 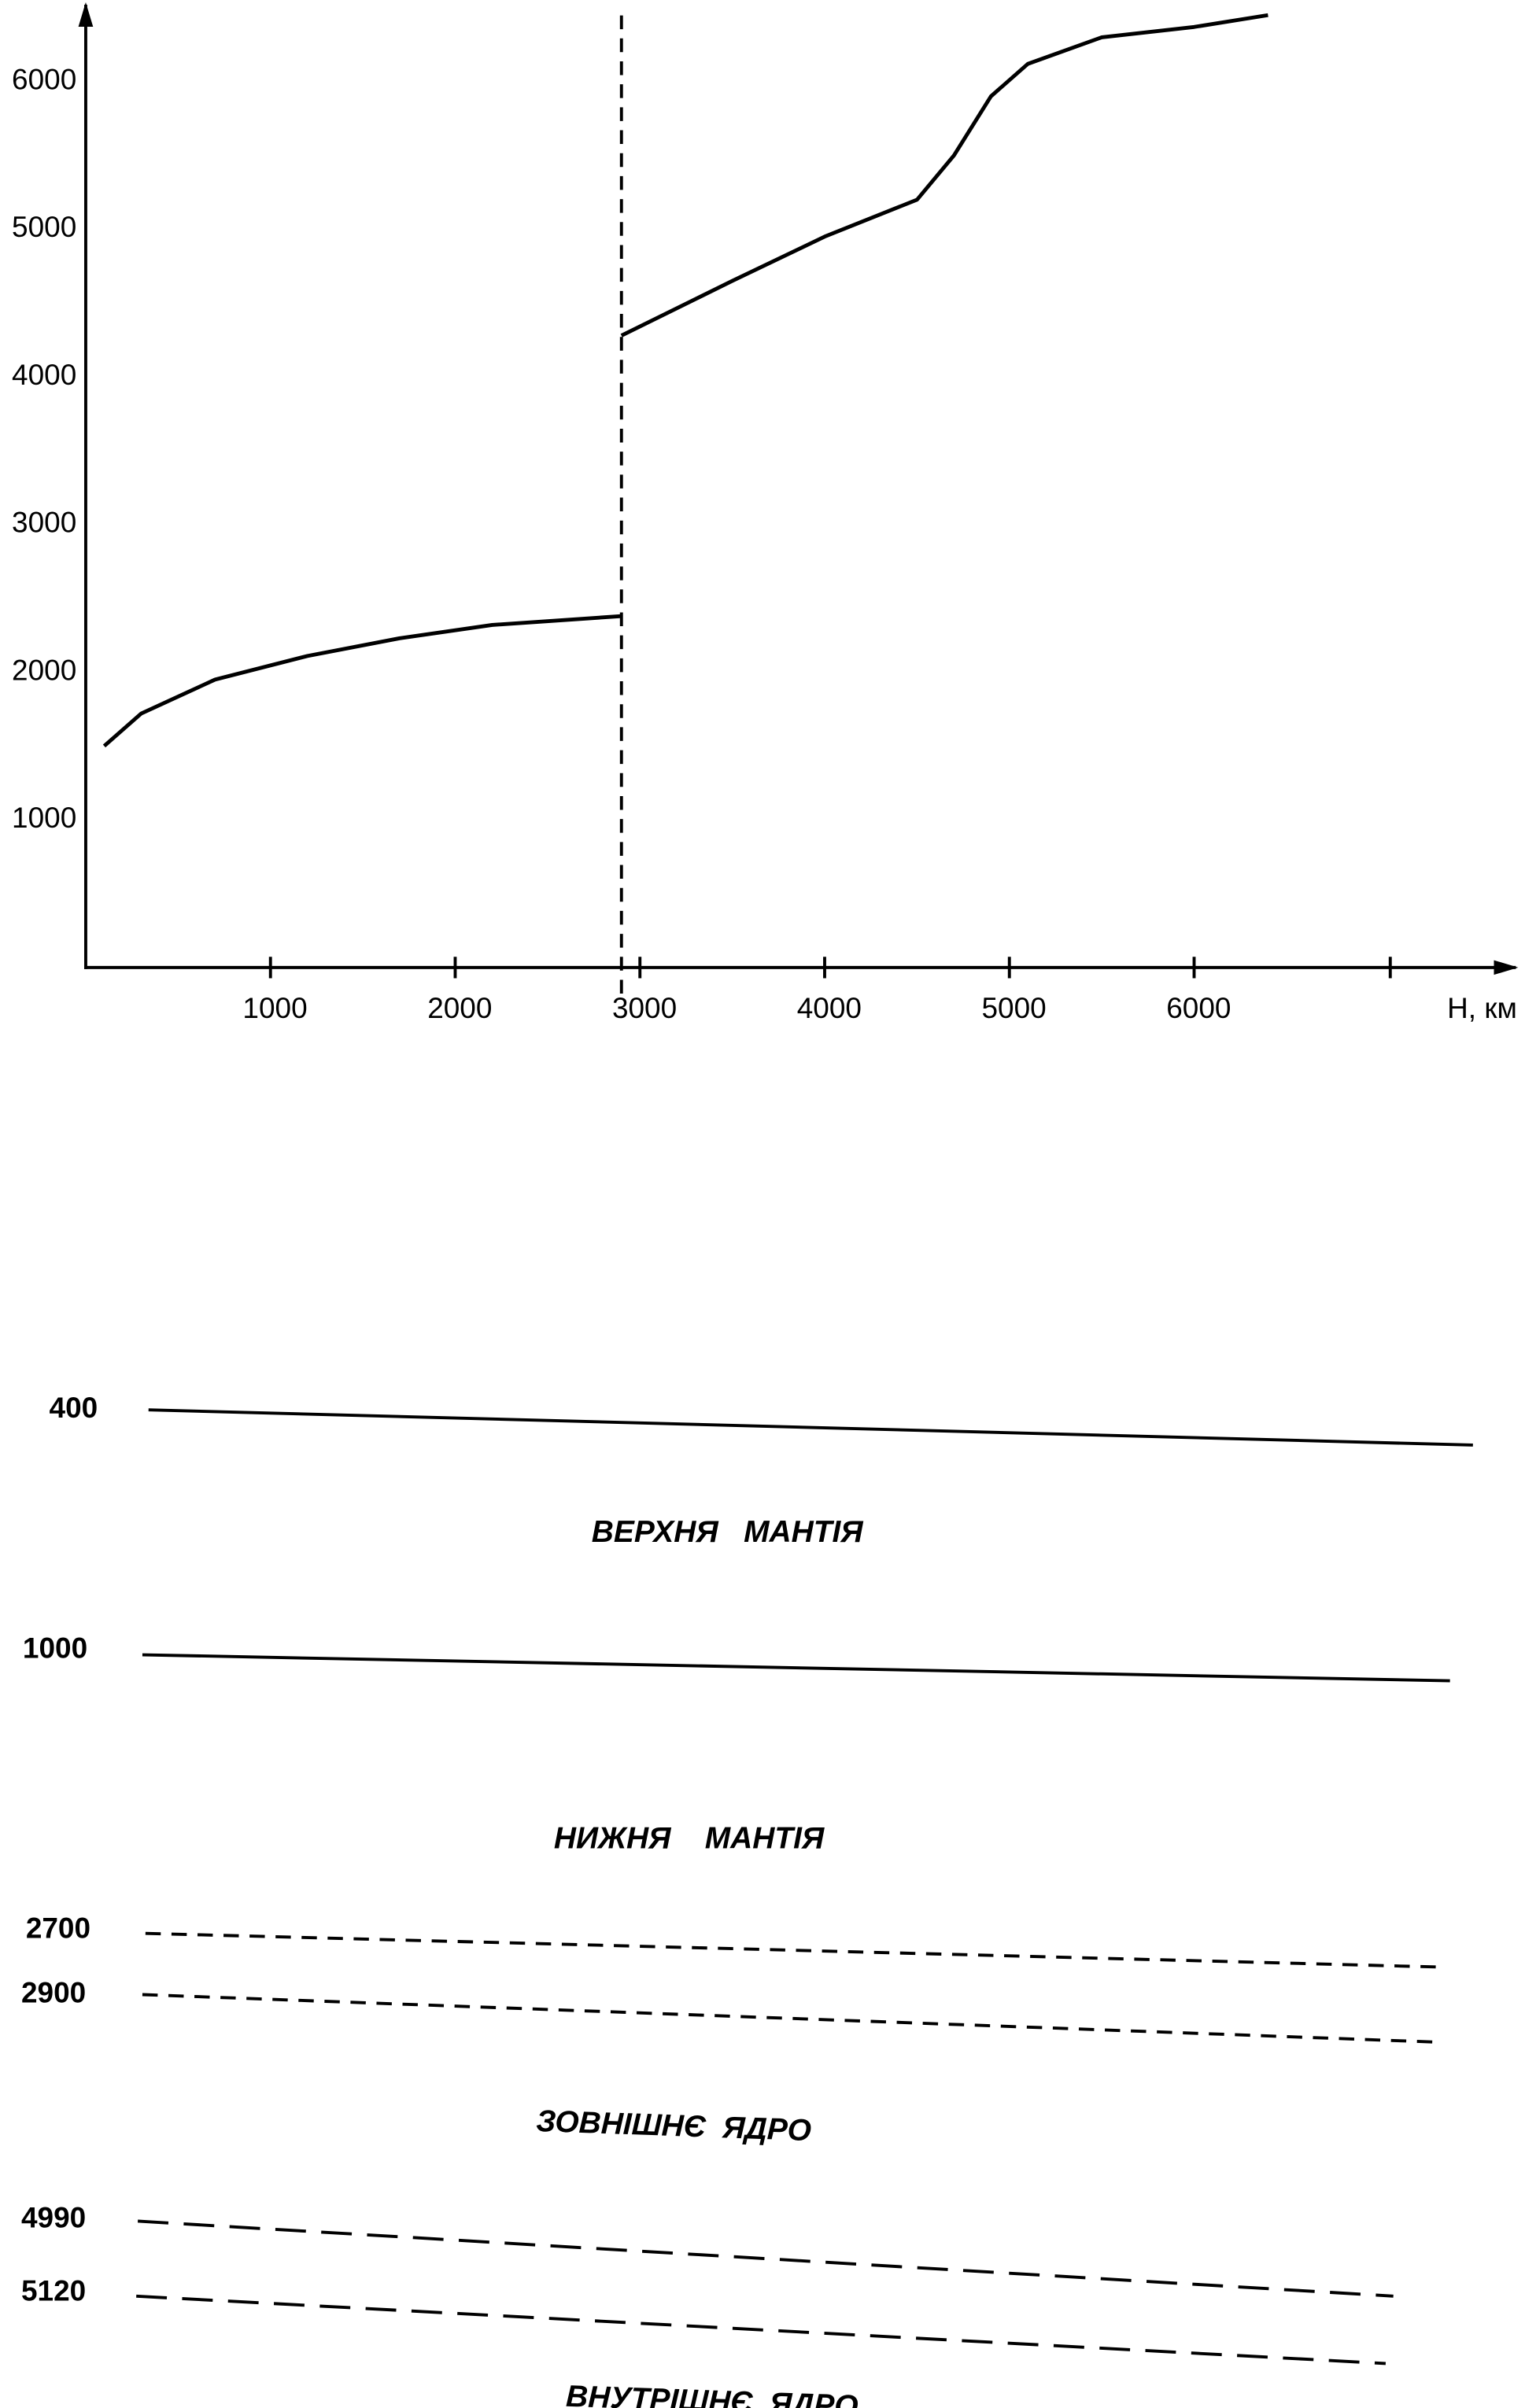 I want to click on layer-name: НИЖНЯ МАНТІЯ, so click(x=689, y=1838).